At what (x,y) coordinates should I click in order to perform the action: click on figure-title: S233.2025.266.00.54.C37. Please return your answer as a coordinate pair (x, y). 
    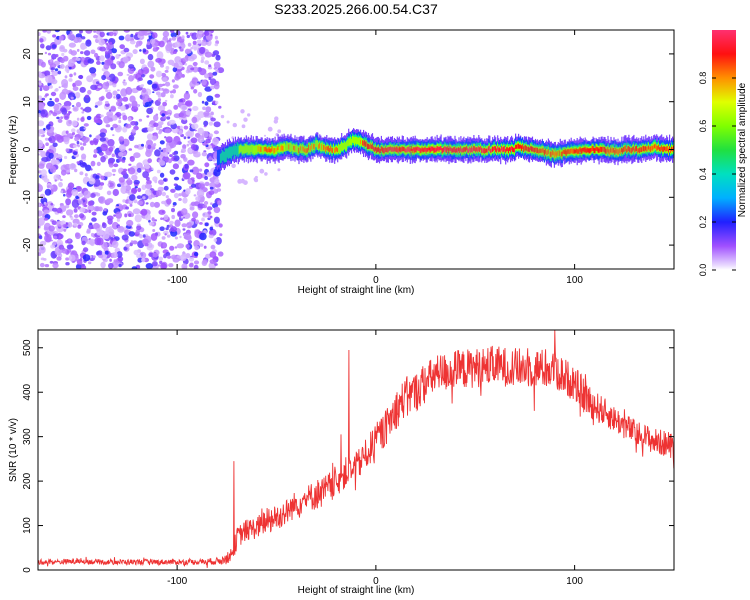
    Looking at the image, I should click on (356, 9).